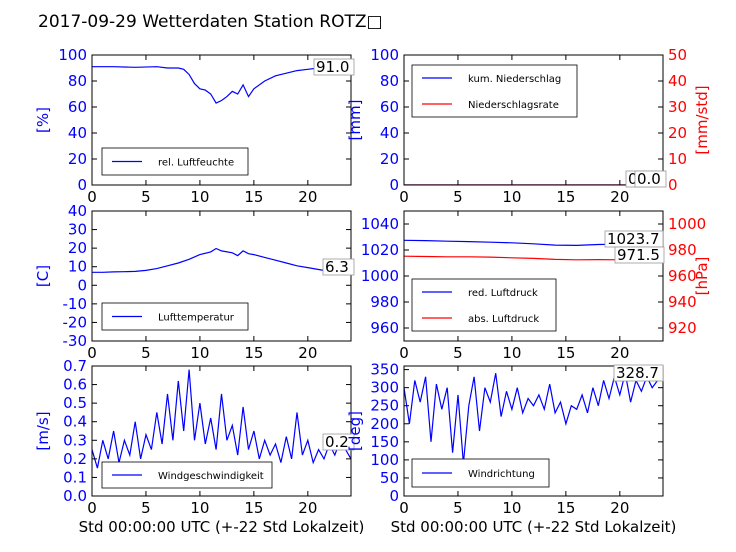 Image resolution: width=736 pixels, height=552 pixels. What do you see at coordinates (196, 163) in the screenshot?
I see `legend-entry: rel. Luftfeuchte` at bounding box center [196, 163].